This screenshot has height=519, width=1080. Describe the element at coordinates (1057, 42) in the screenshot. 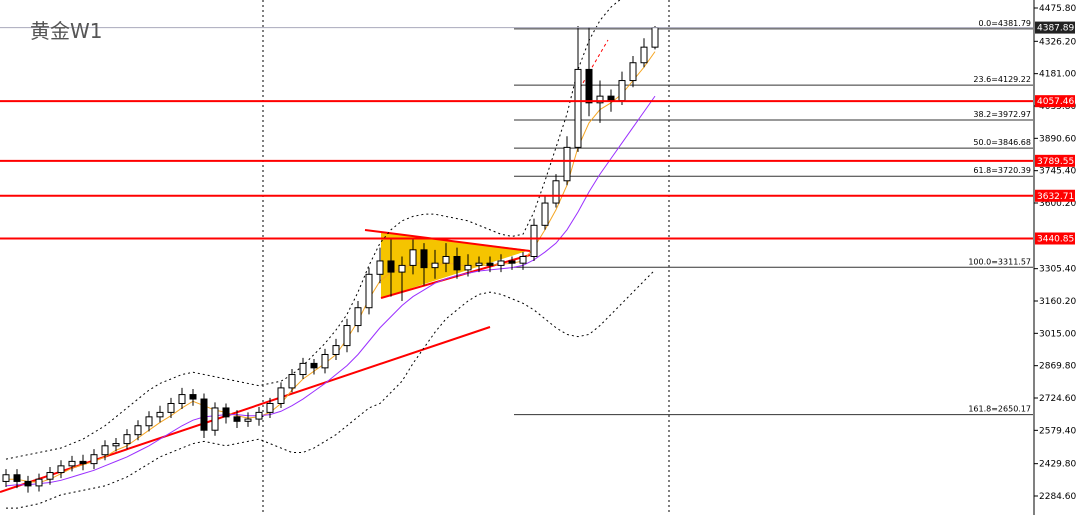

I see `y-tick-label: 4326.20` at that location.